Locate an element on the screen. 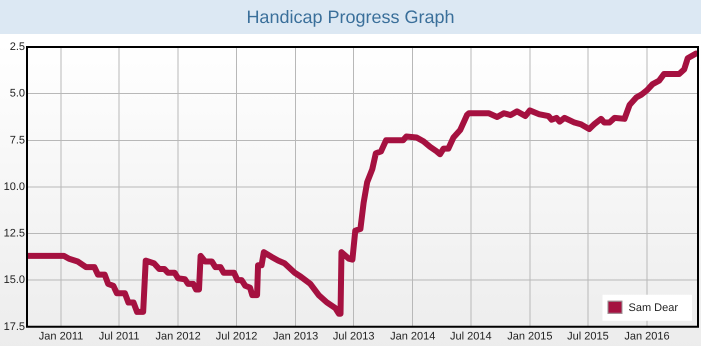  x-tick-label: Jan 2016 is located at coordinates (647, 336).